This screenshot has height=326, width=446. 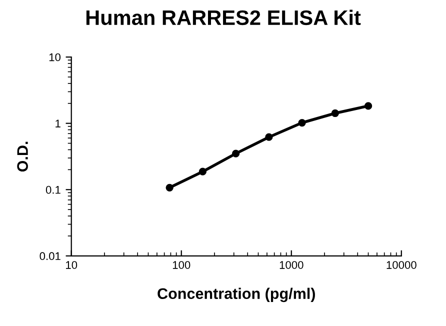 I want to click on chart-title: Human RARRES2 ELISA Kit, so click(x=223, y=18).